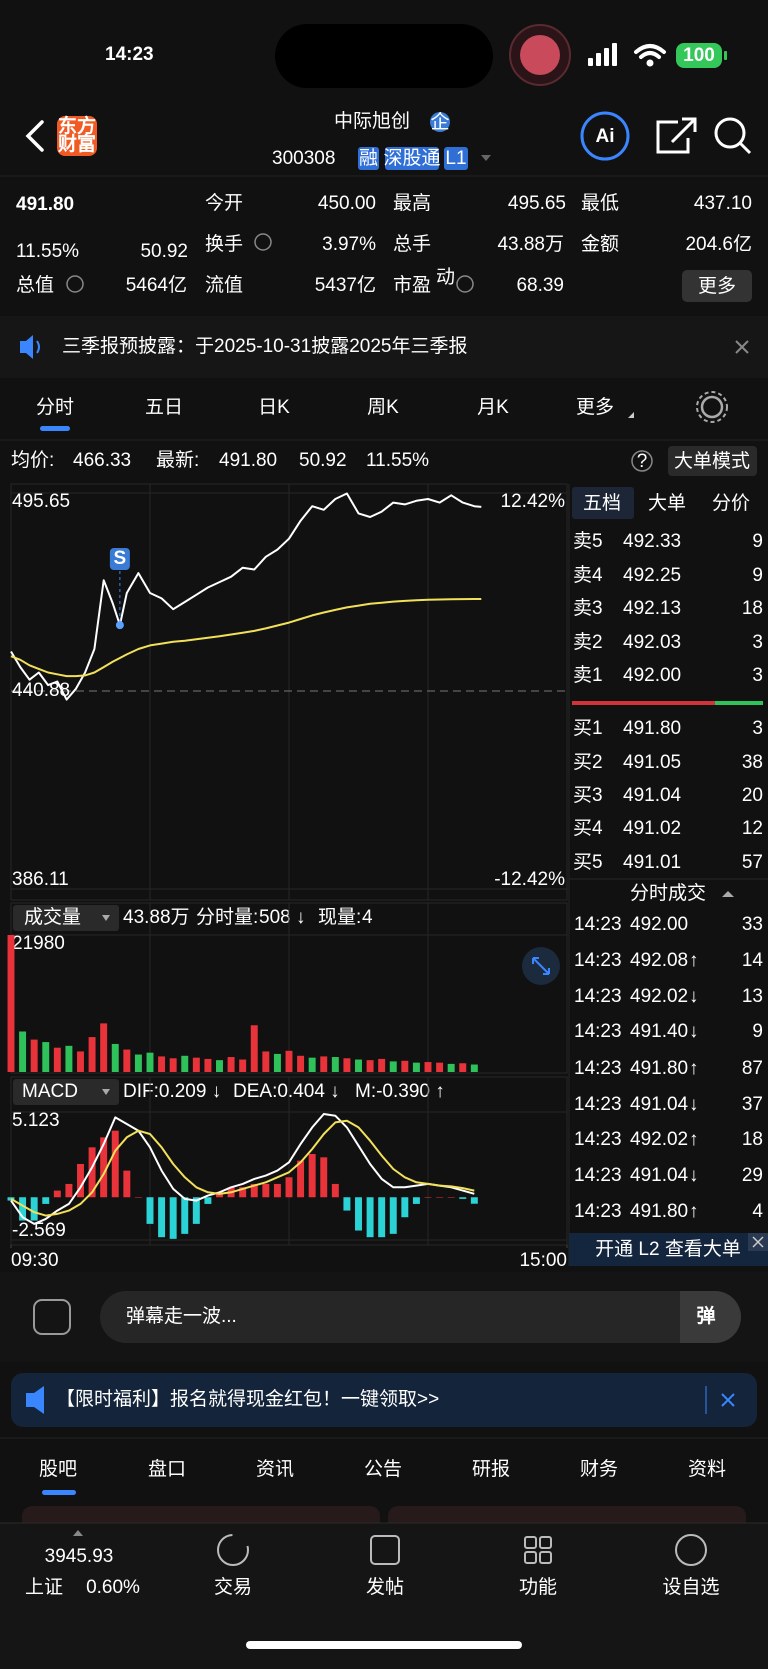 The height and width of the screenshot is (1669, 768). I want to click on help-button, so click(642, 461).